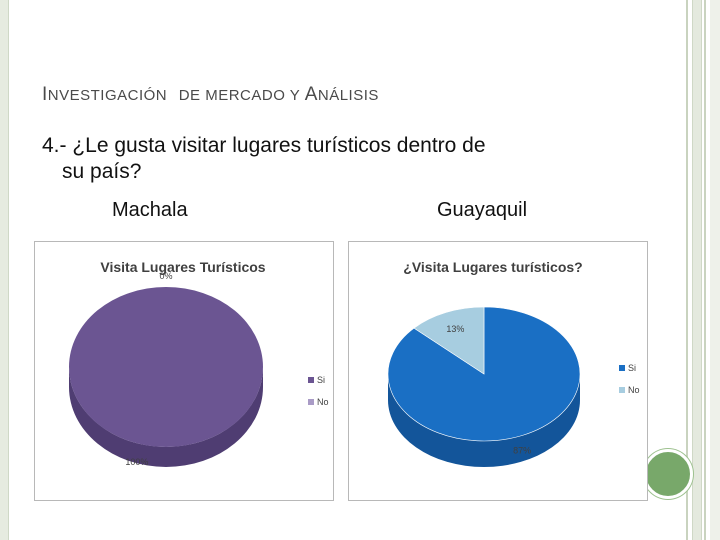  What do you see at coordinates (482, 210) in the screenshot?
I see `city-label-guayaquil: Guayaquil` at bounding box center [482, 210].